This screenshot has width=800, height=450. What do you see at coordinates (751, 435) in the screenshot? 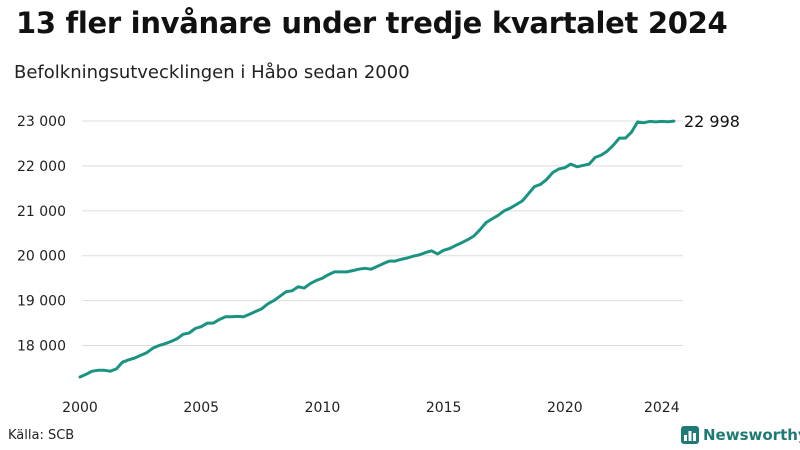
I see `brand-name: Newsworthy` at bounding box center [751, 435].